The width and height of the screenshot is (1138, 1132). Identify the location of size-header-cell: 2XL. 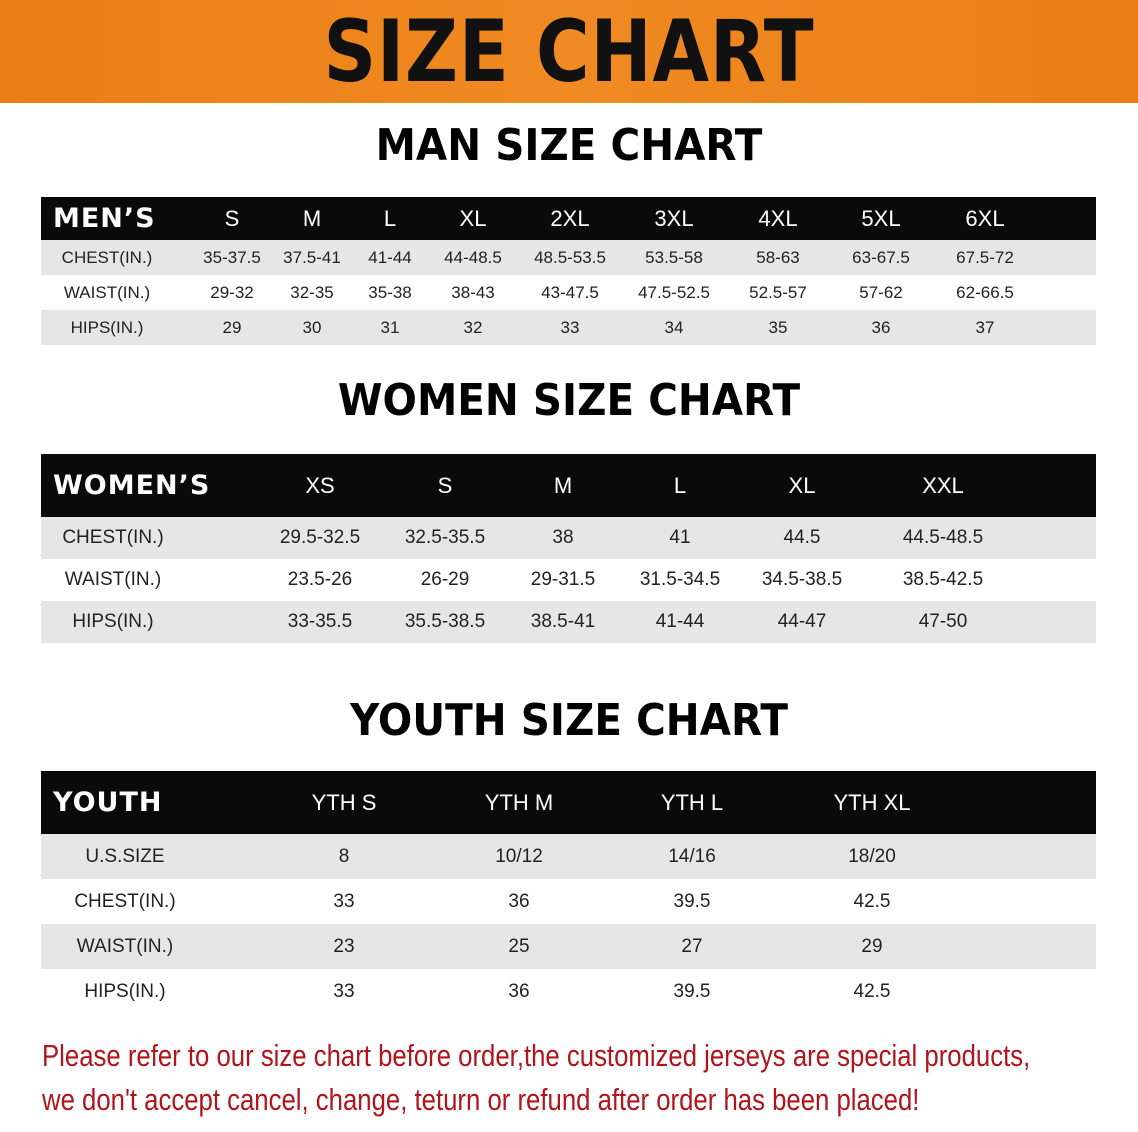
(570, 218).